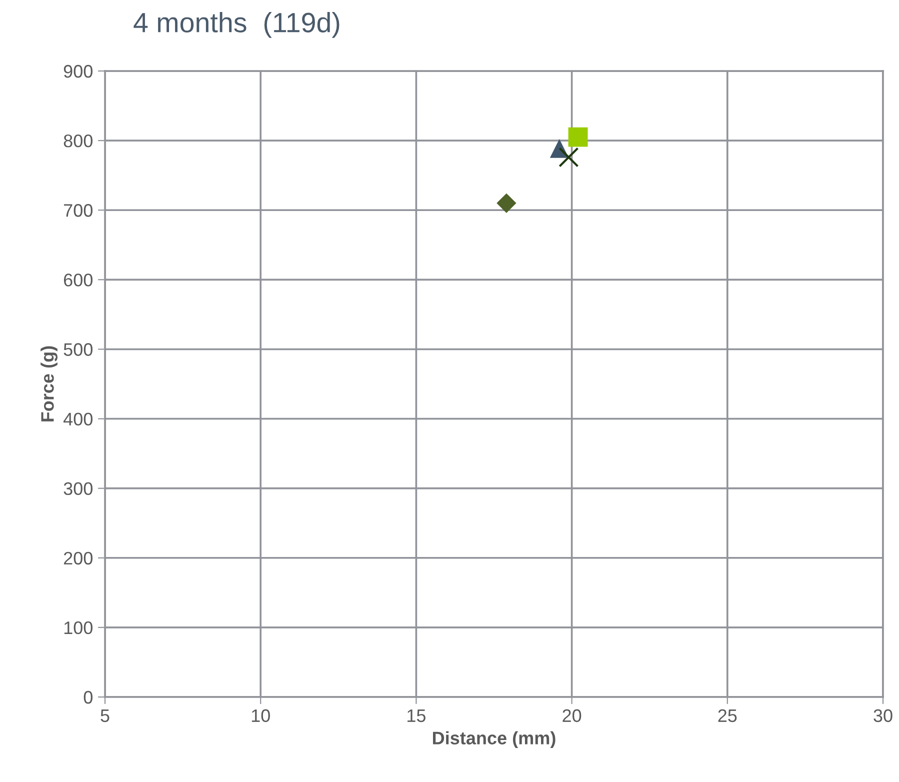  Describe the element at coordinates (105, 715) in the screenshot. I see `x-tick-label: 5` at that location.